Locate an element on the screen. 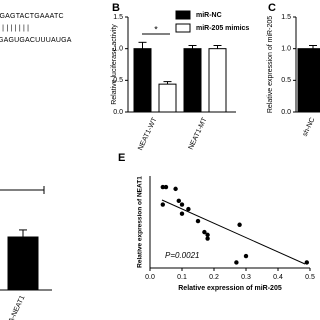 This screenshot has height=320, width=320. y-axis-label: Relative luciferase activity is located at coordinates (114, 64).